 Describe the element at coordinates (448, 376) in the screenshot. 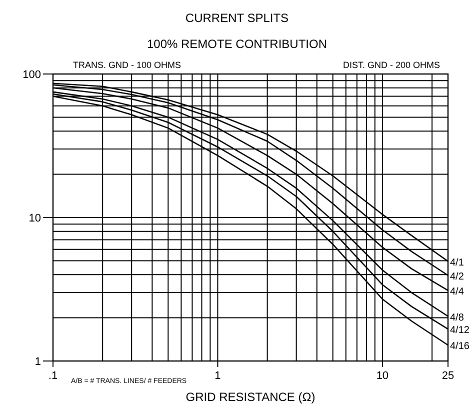

I see `x-tick-label: 25` at that location.